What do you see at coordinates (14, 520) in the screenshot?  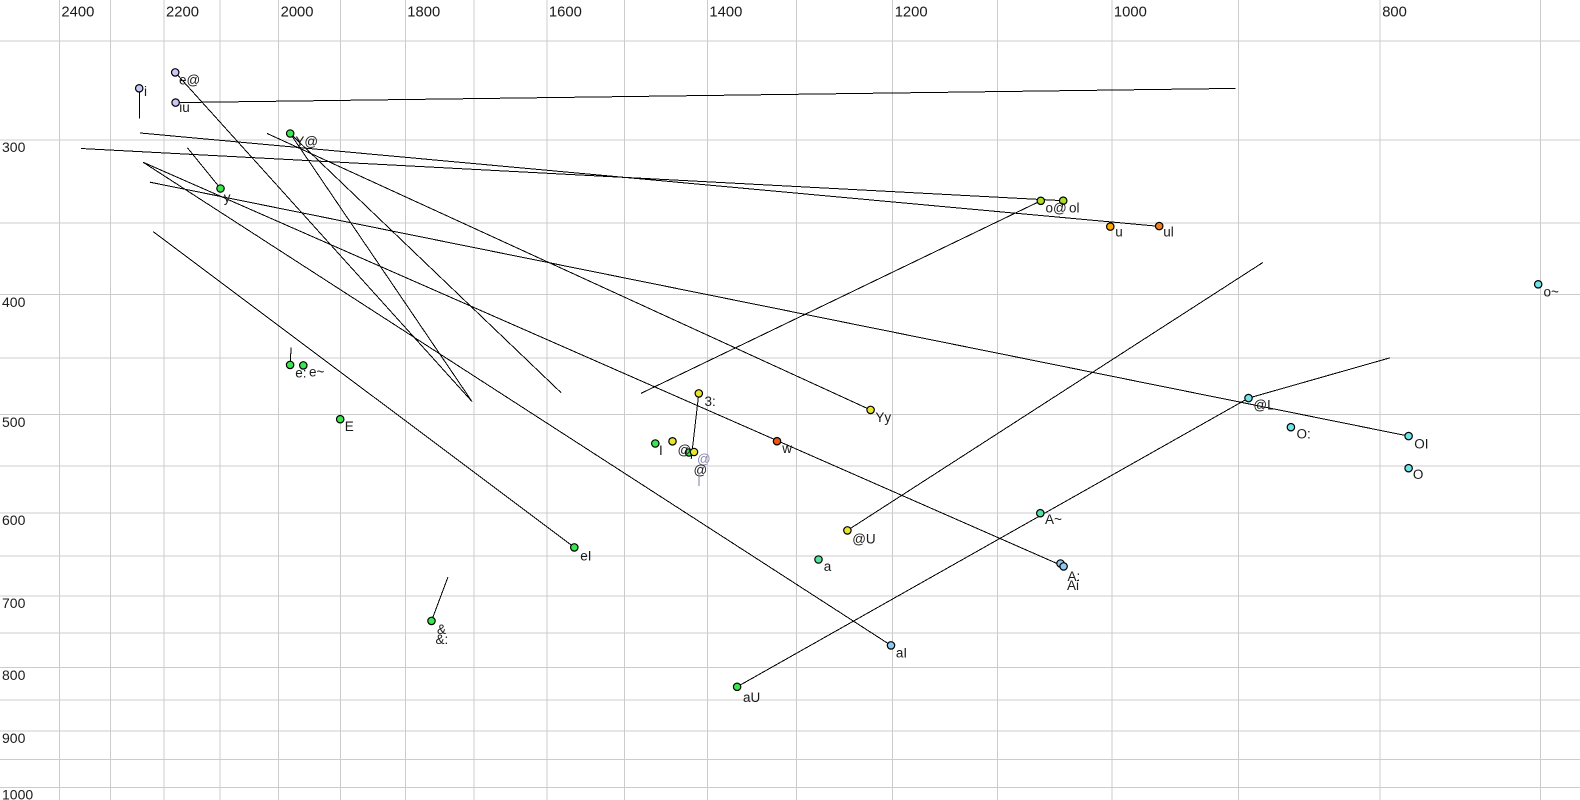 I see `svg-text: 600` at bounding box center [14, 520].